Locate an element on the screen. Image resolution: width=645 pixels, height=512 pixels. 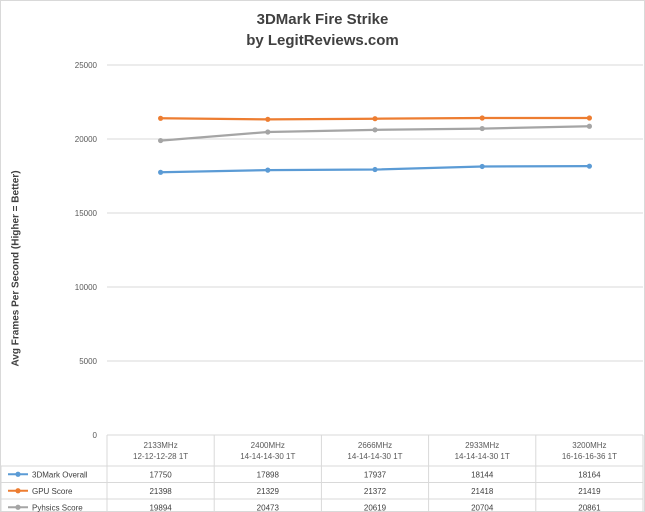
table-value: 17898 is located at coordinates (268, 474).